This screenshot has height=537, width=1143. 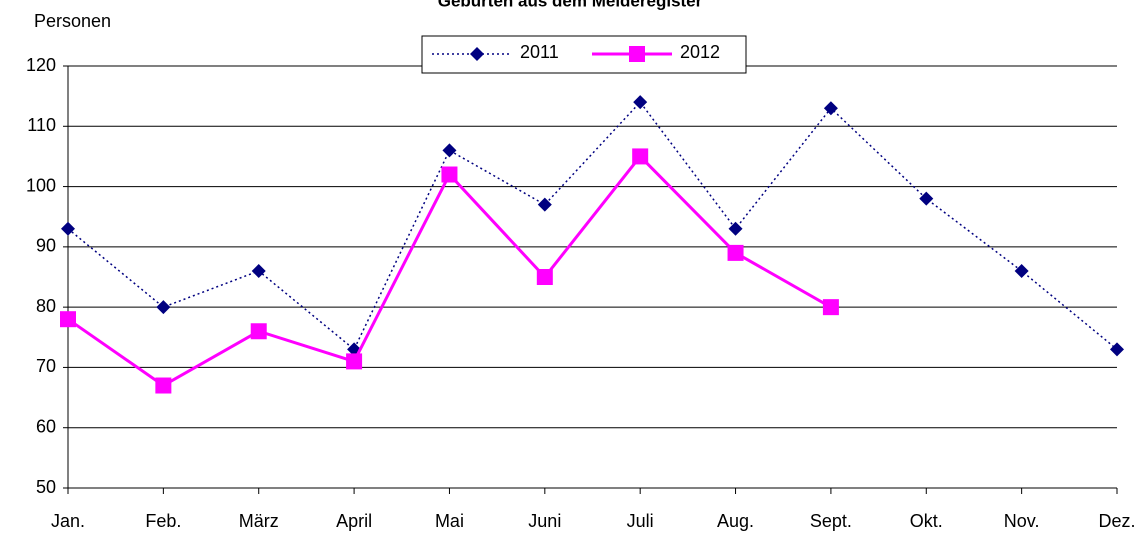 I want to click on y-tick-label: 80, so click(x=46, y=306).